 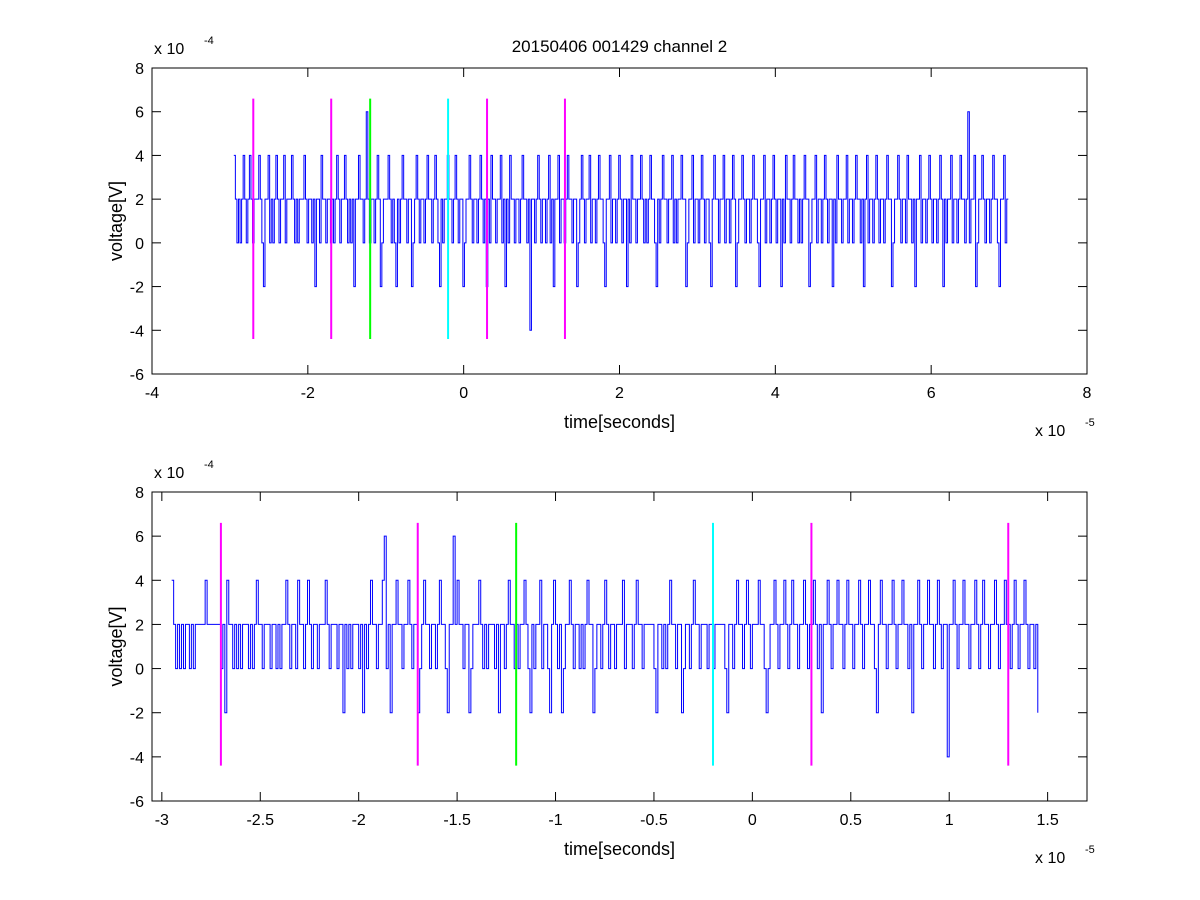 What do you see at coordinates (555, 820) in the screenshot?
I see `x-tick-label: -1` at bounding box center [555, 820].